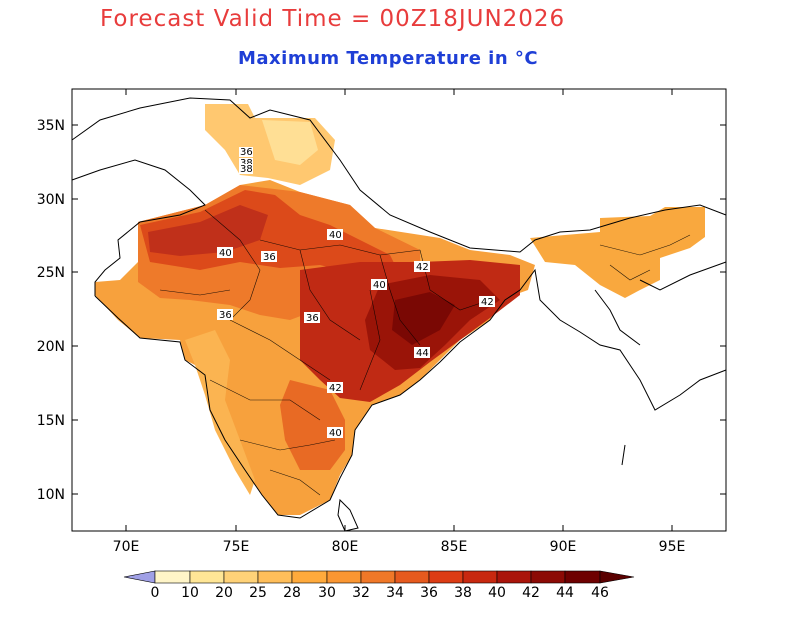 The width and height of the screenshot is (800, 618). Describe the element at coordinates (224, 593) in the screenshot. I see `colorbar-label: 20` at that location.